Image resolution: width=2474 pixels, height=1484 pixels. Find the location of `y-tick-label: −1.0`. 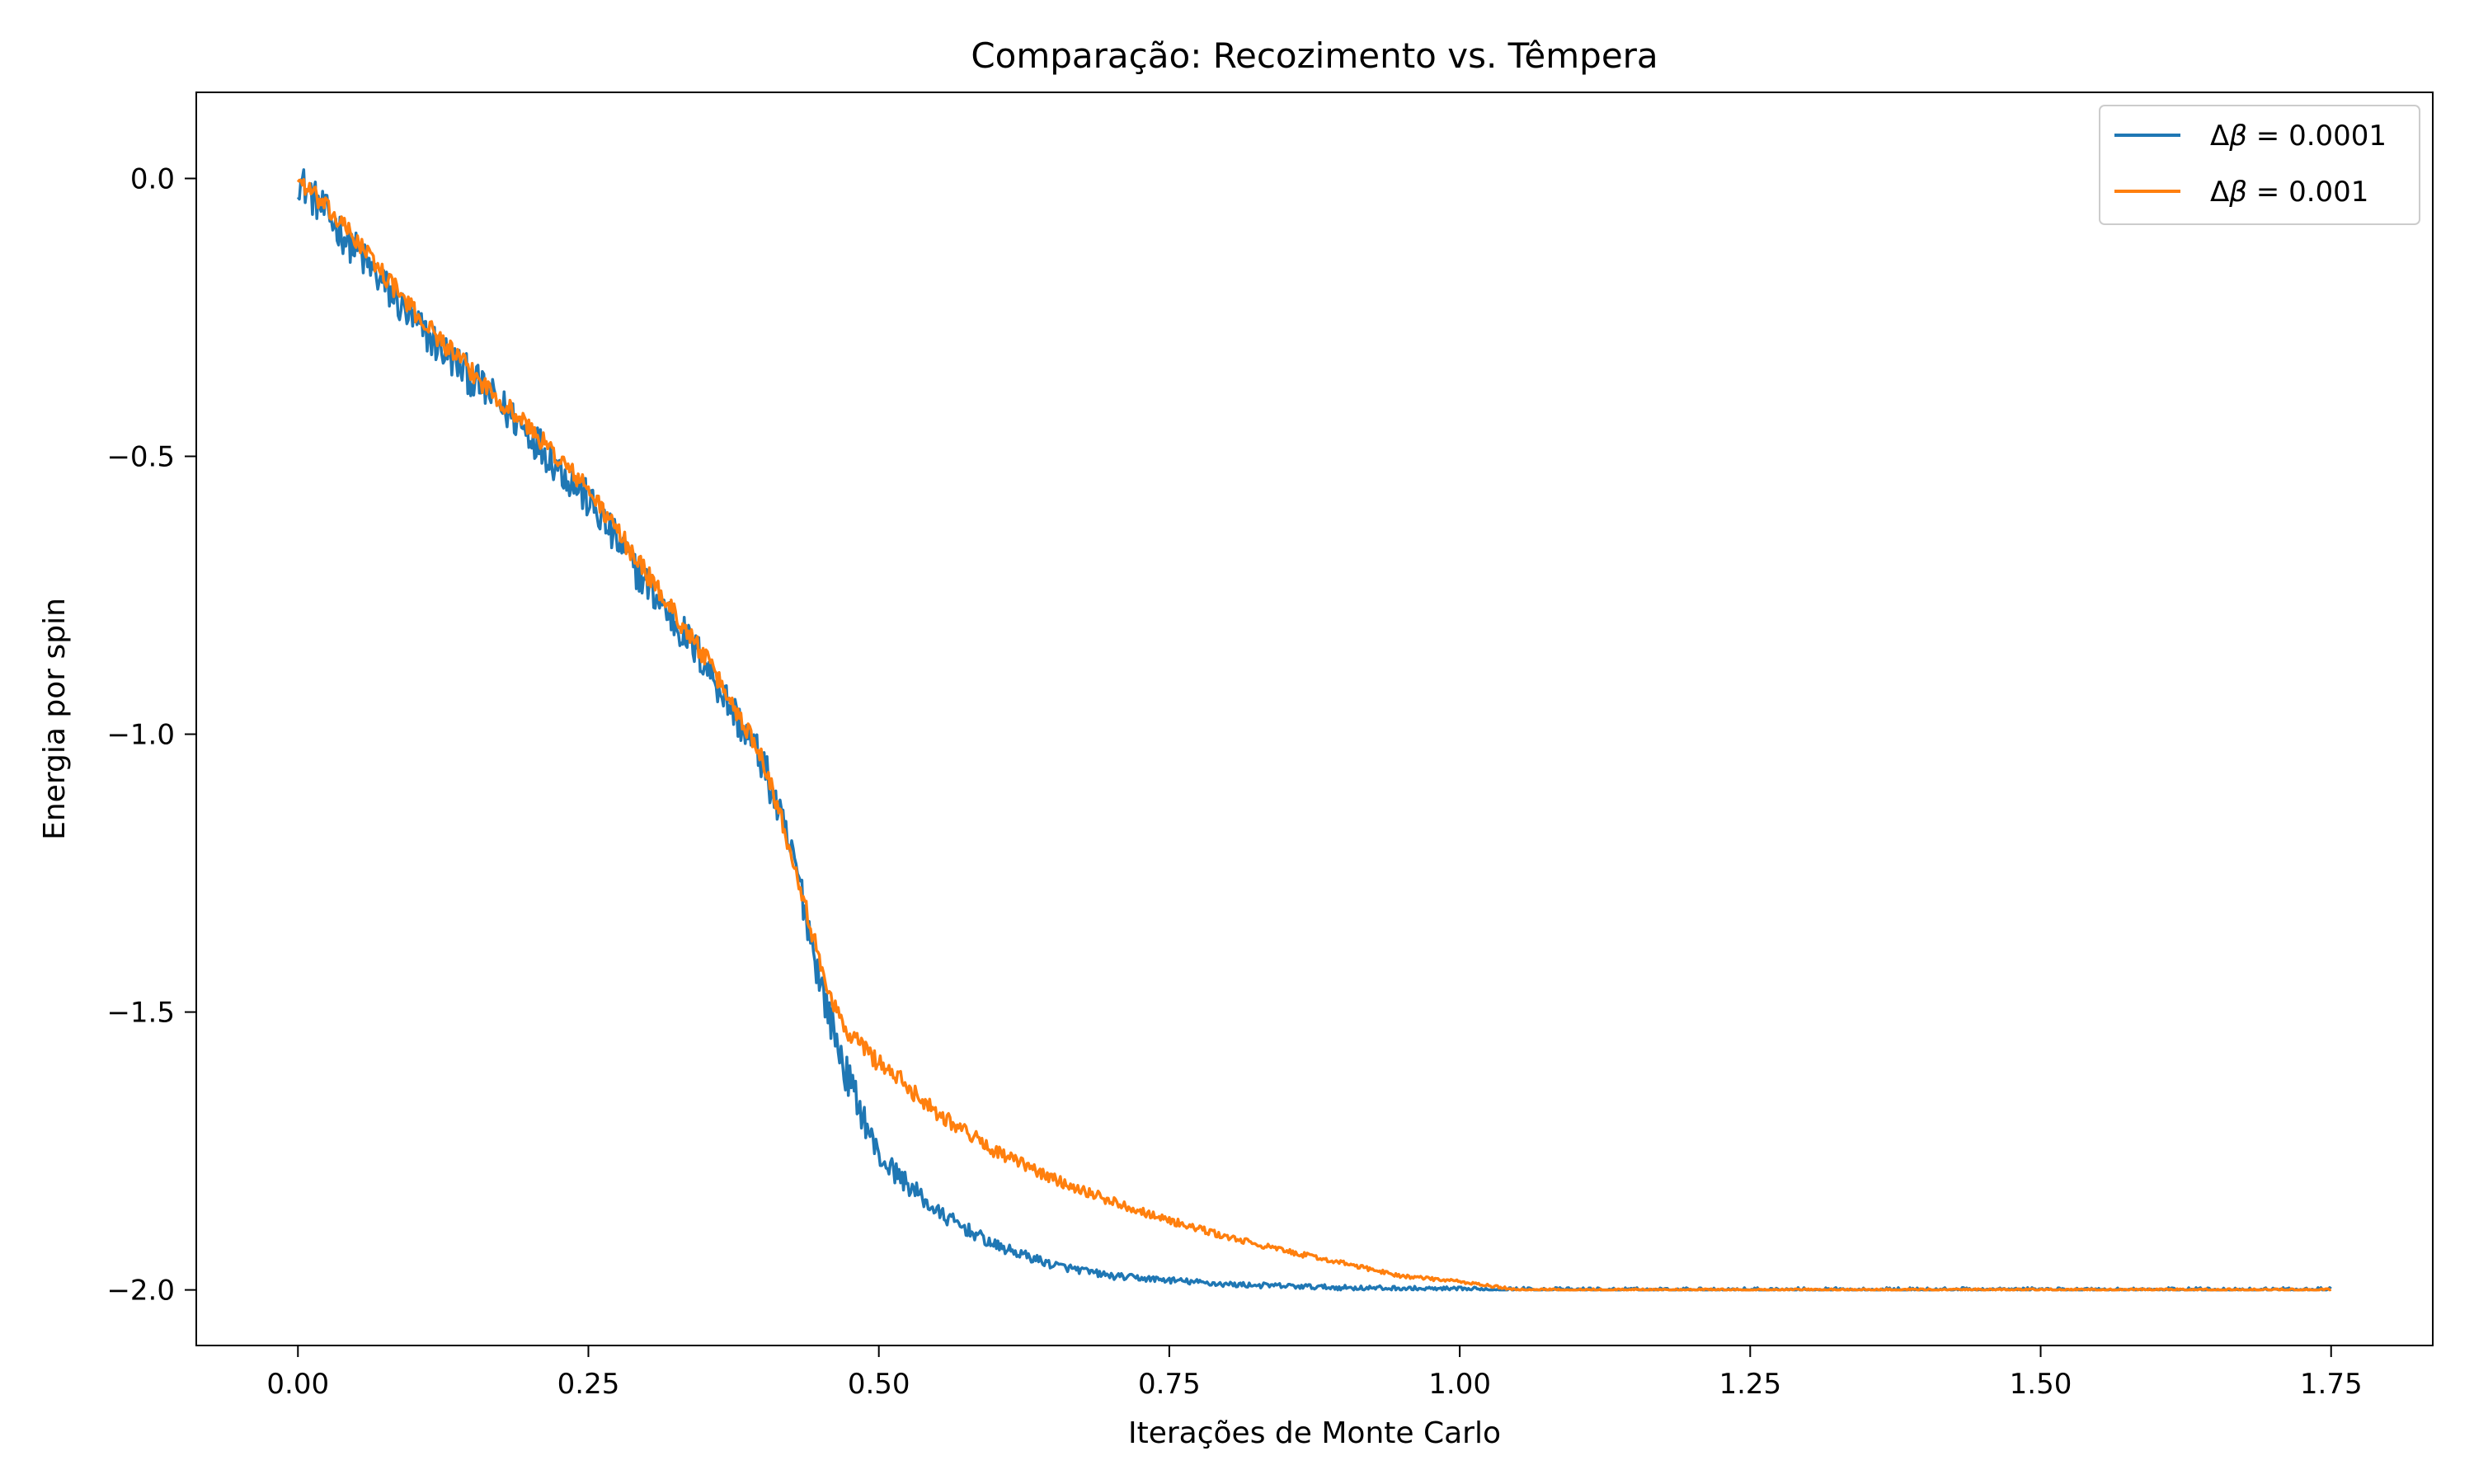

y-tick-label: −1.0 is located at coordinates (140, 735).